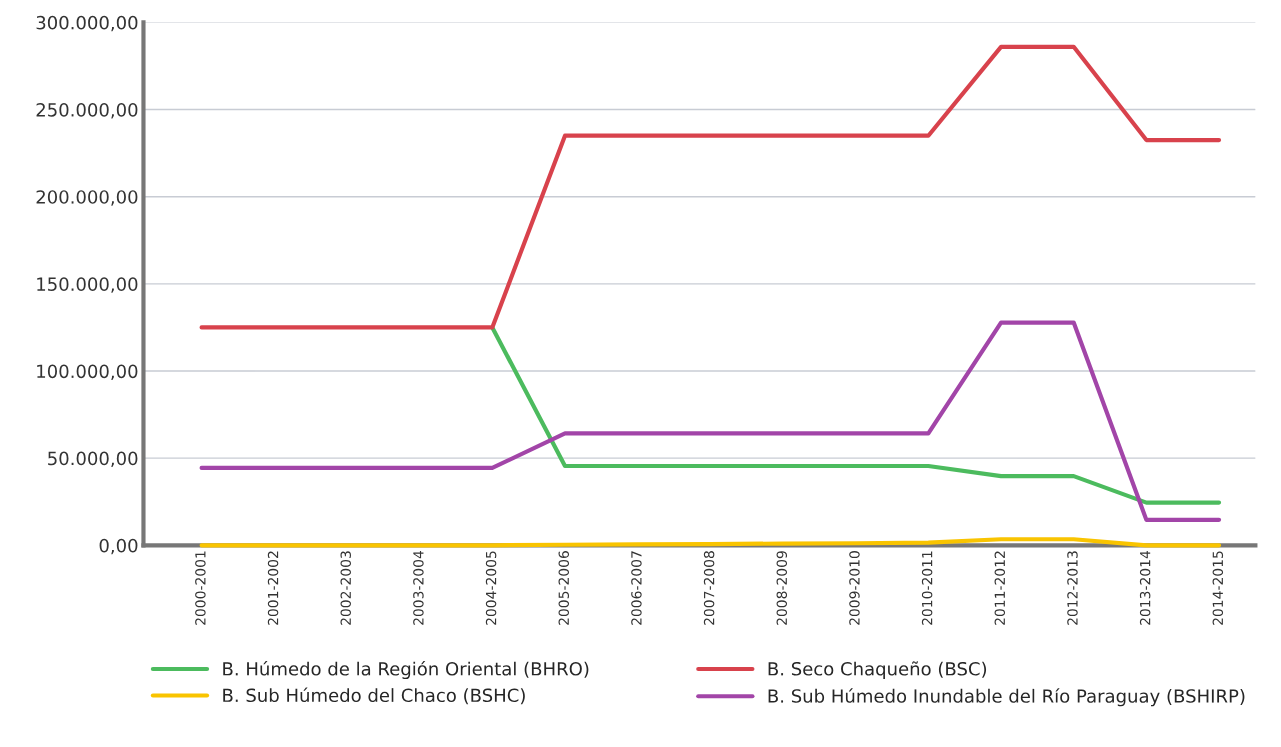 The image size is (1281, 747). Describe the element at coordinates (877, 670) in the screenshot. I see `legend-label: B. Seco Chaqueño (BSC)` at that location.